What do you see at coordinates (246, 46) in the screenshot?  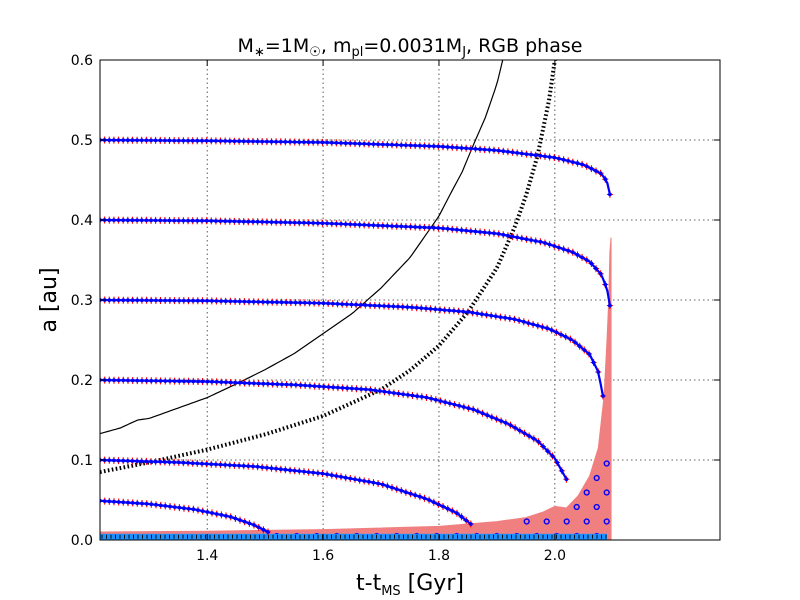 I see `title-part-0: M` at bounding box center [246, 46].